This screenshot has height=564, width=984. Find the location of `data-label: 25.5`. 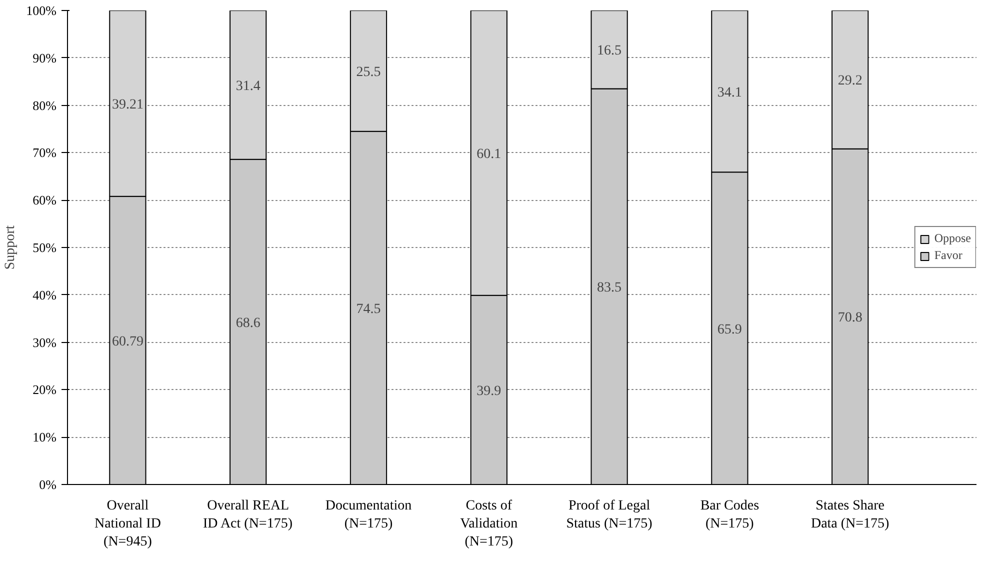

data-label: 25.5 is located at coordinates (368, 72).